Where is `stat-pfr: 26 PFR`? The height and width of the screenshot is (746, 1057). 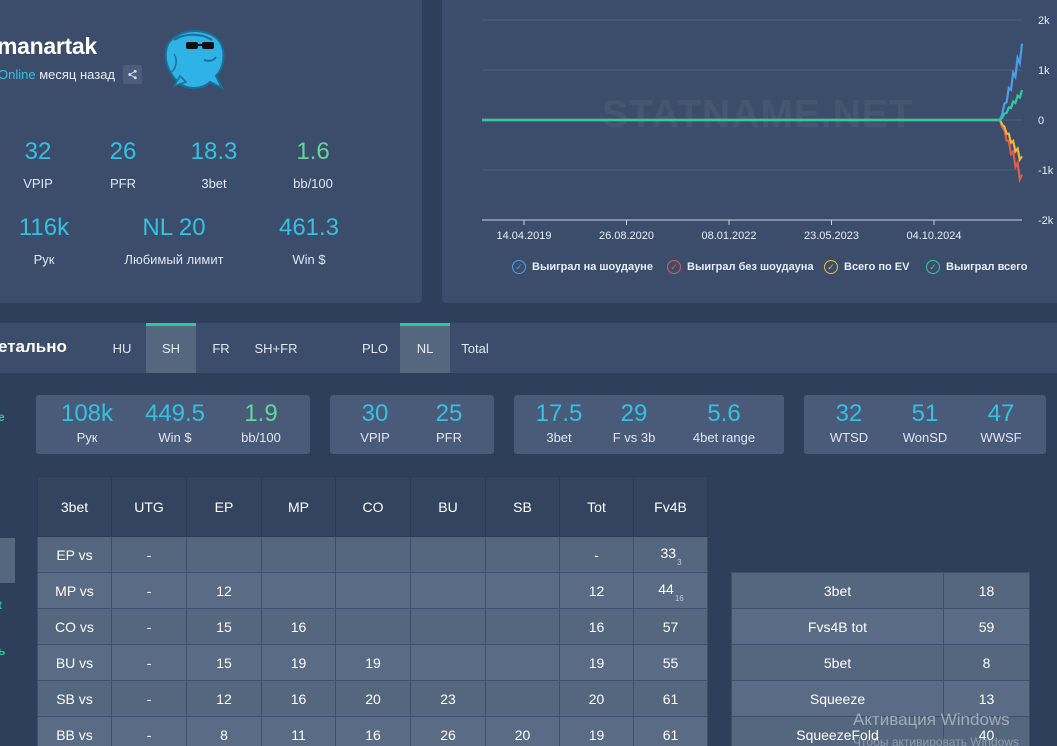
stat-pfr: 26 PFR is located at coordinates (123, 164).